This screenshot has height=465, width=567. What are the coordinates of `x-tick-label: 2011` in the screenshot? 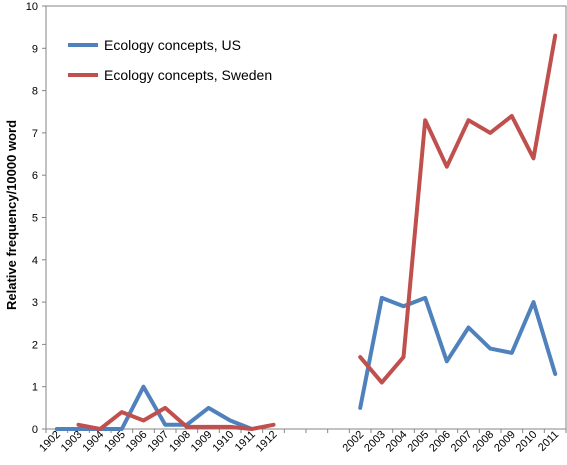 It's located at (548, 441).